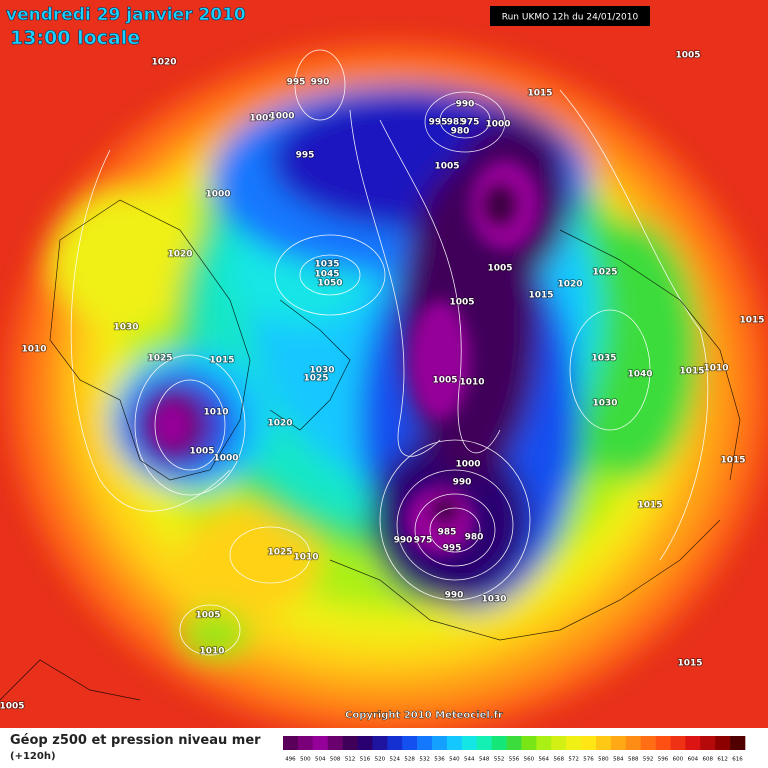  I want to click on legend-label: 528, so click(409, 760).